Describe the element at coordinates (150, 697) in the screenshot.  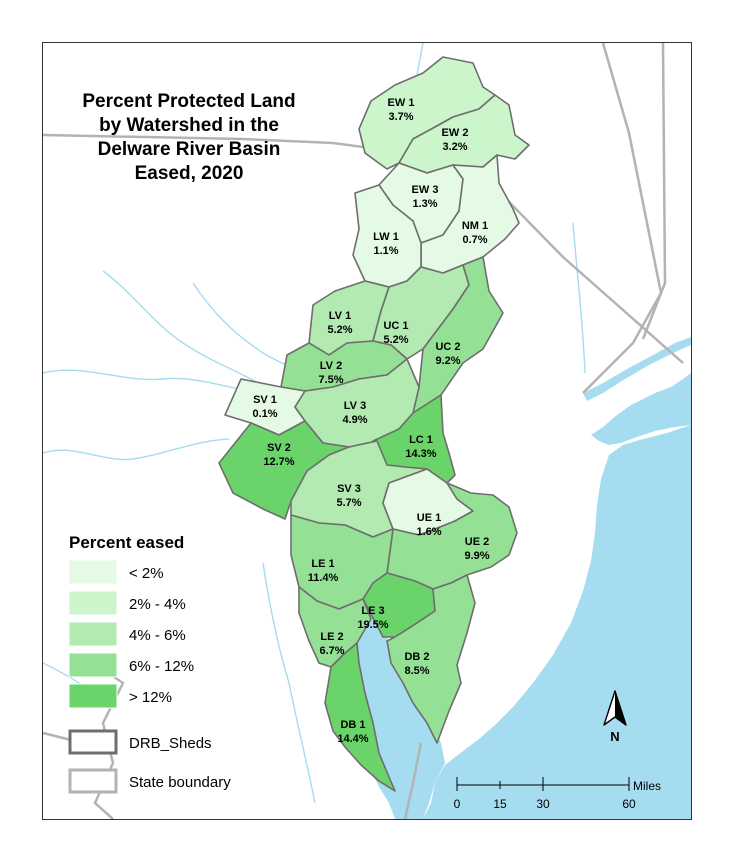
I see `legend-label: > 12%` at that location.